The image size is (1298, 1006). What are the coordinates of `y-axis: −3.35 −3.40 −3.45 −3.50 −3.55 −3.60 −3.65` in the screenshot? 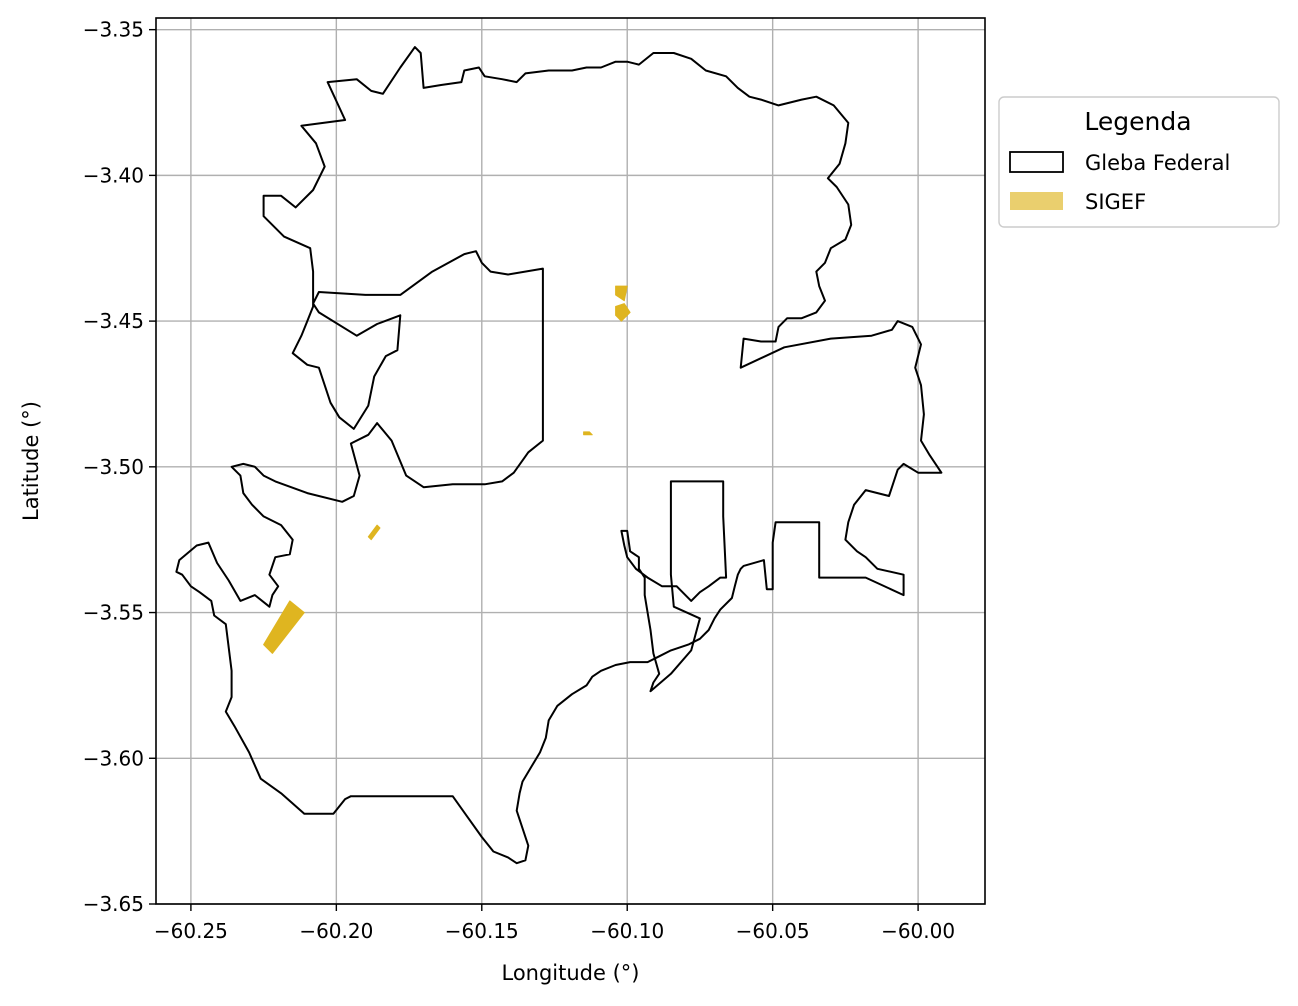 It's located at (119, 467).